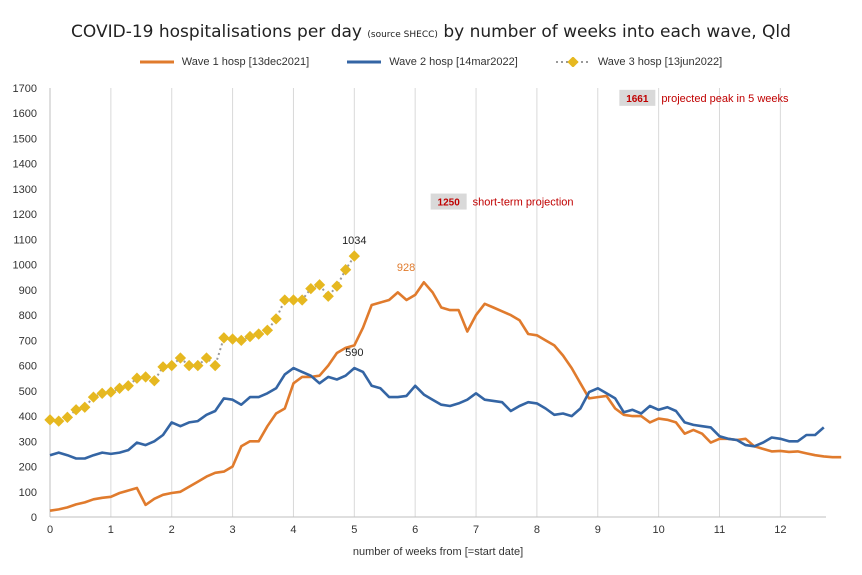 This screenshot has height=575, width=862. I want to click on x-tick-label: 12, so click(780, 530).